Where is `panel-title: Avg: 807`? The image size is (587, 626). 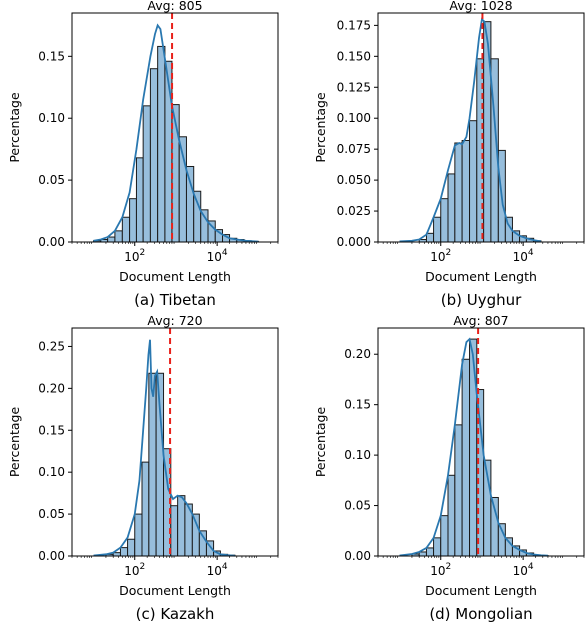 panel-title: Avg: 807 is located at coordinates (480, 320).